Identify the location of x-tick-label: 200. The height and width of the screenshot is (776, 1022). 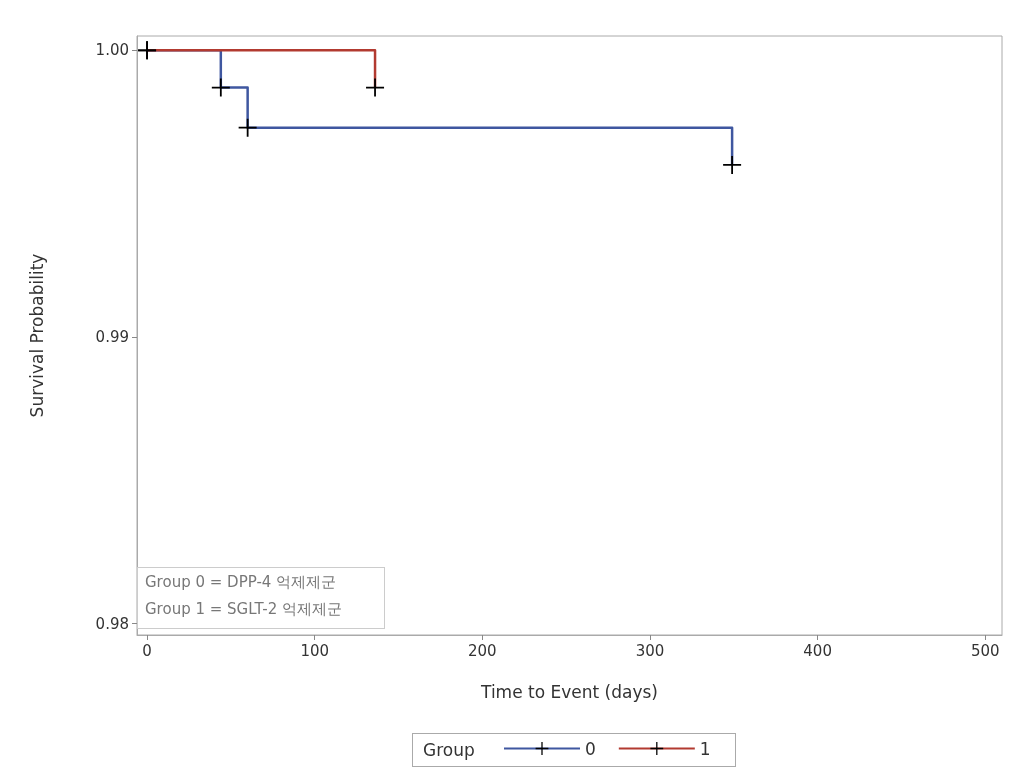
(482, 650).